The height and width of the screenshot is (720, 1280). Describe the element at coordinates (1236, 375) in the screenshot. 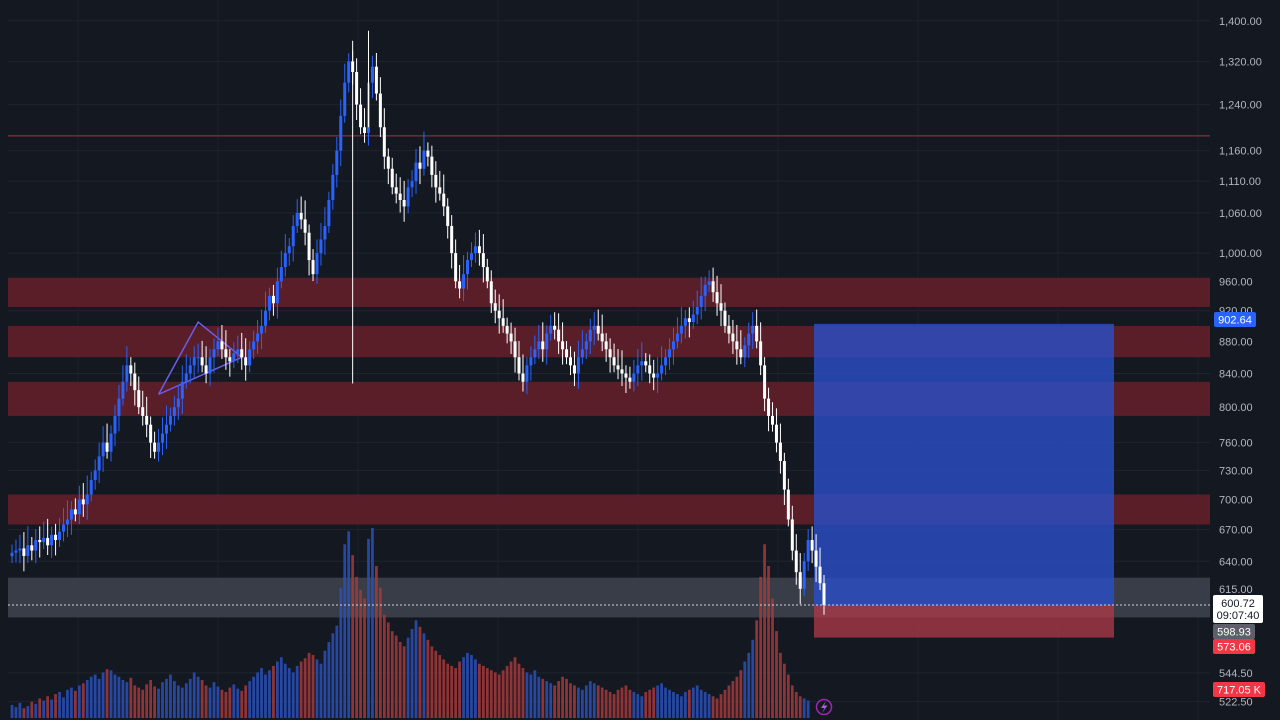

I see `price-tick-label: 840.00` at that location.